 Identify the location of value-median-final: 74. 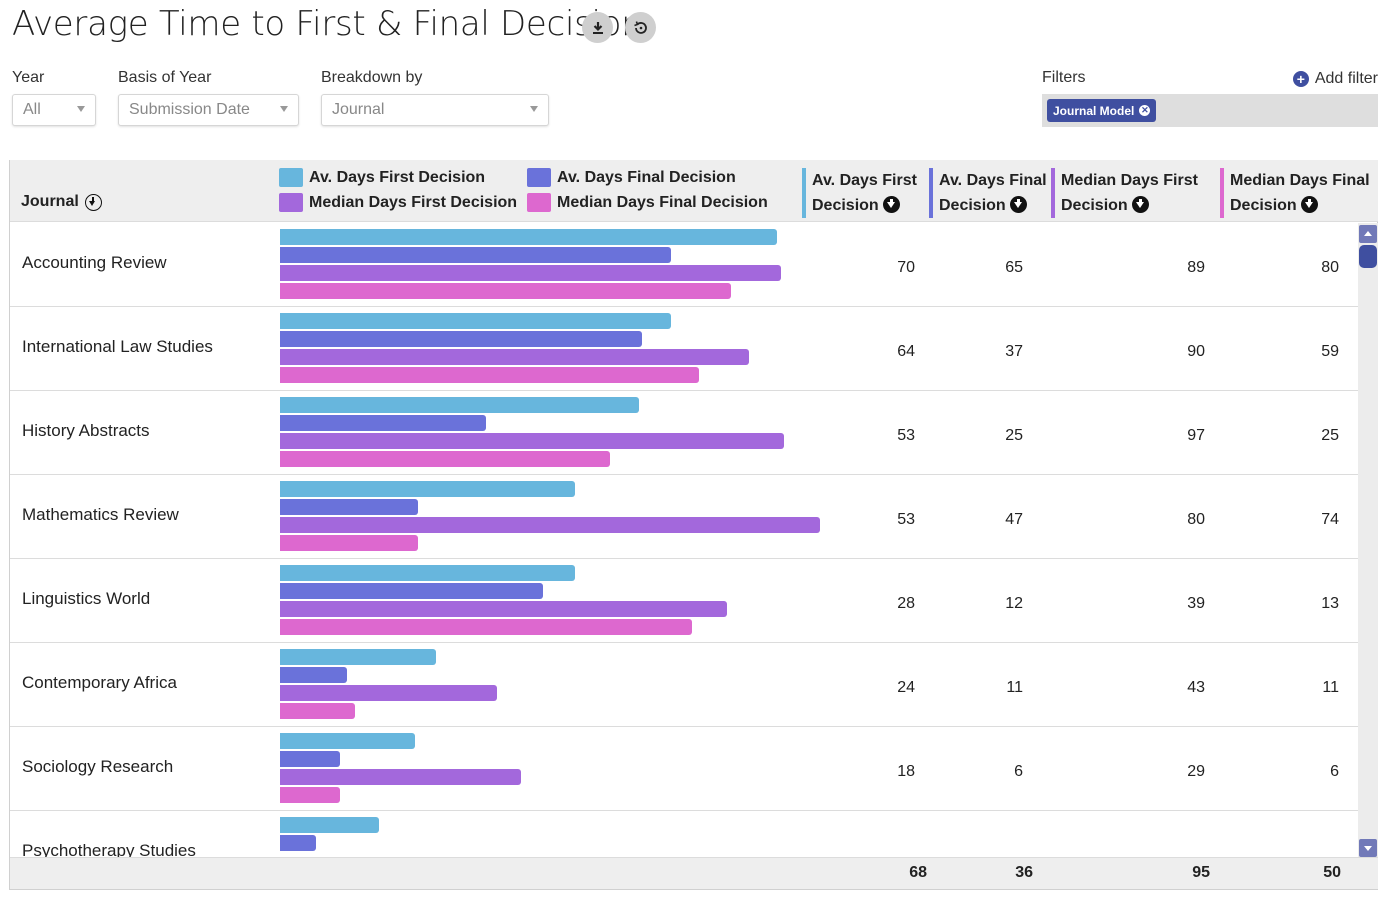
(1330, 519).